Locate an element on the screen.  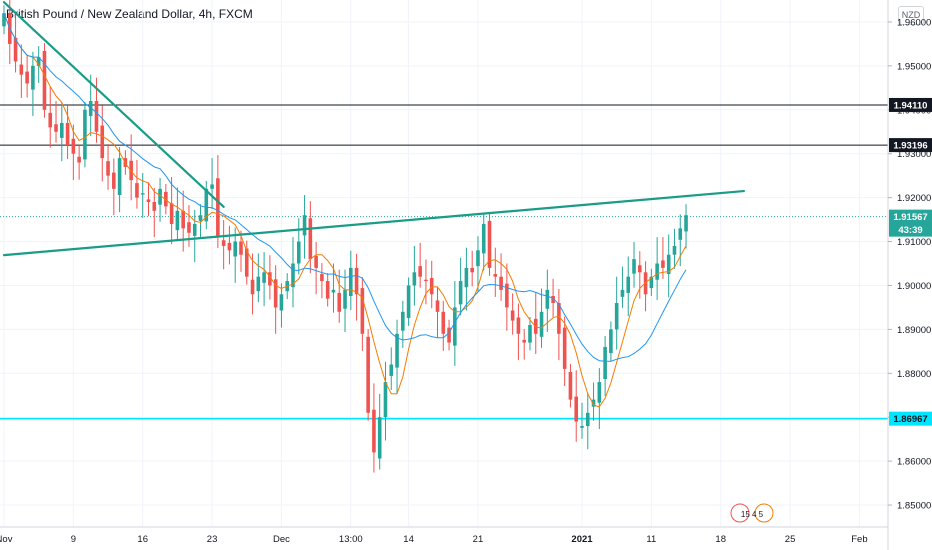
y-tick-label: 1.95000 is located at coordinates (914, 66).